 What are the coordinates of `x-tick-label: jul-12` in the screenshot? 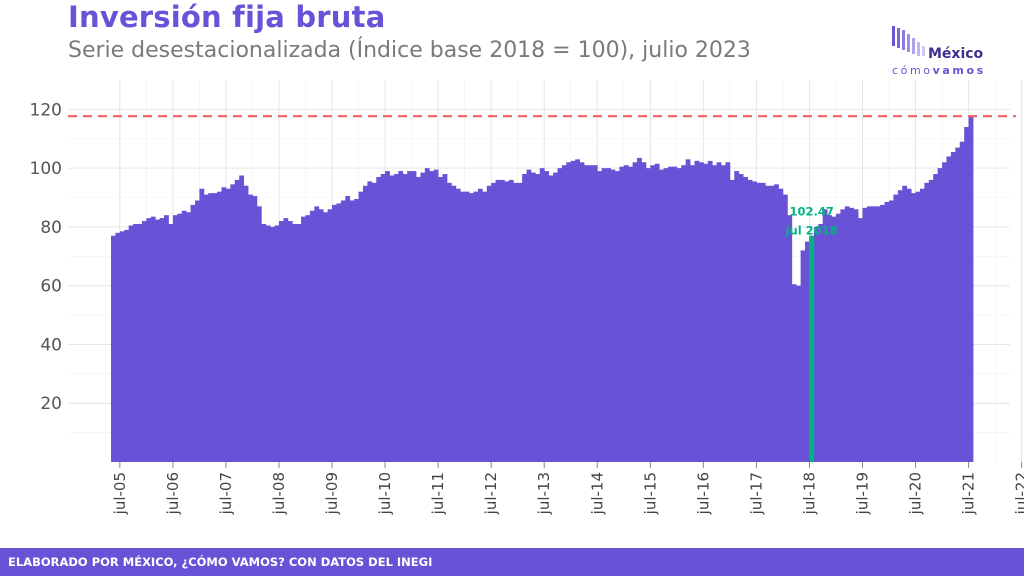 It's located at (491, 493).